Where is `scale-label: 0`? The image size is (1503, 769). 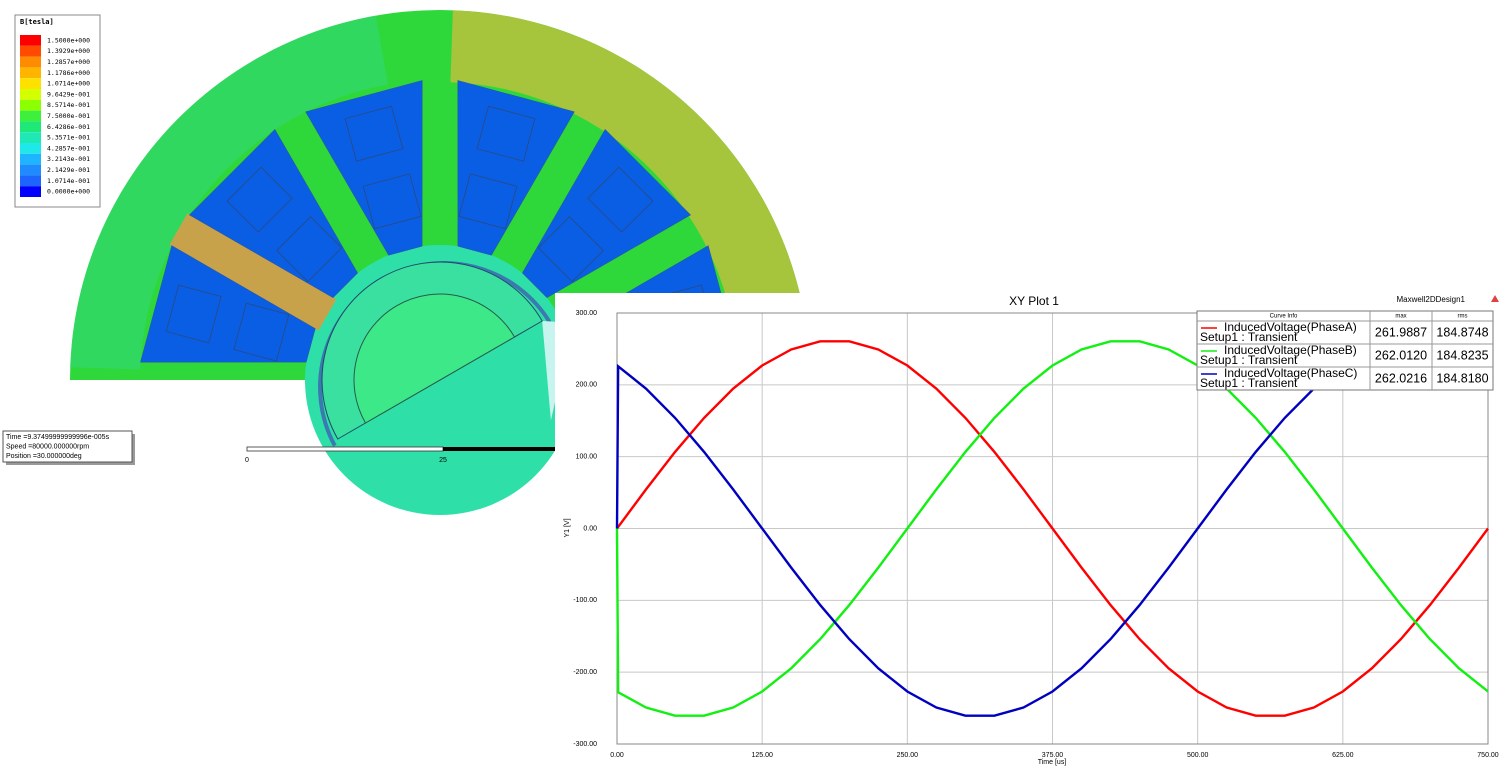 scale-label: 0 is located at coordinates (247, 460).